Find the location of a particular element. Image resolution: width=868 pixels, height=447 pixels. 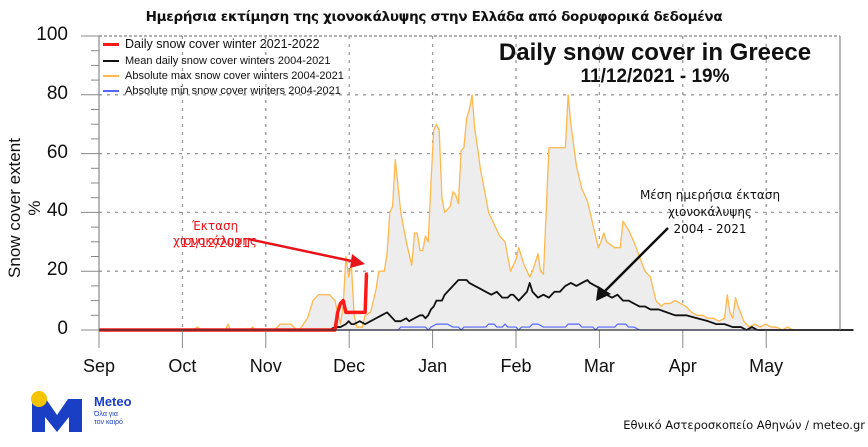

x-tick-label: Apr is located at coordinates (682, 366).